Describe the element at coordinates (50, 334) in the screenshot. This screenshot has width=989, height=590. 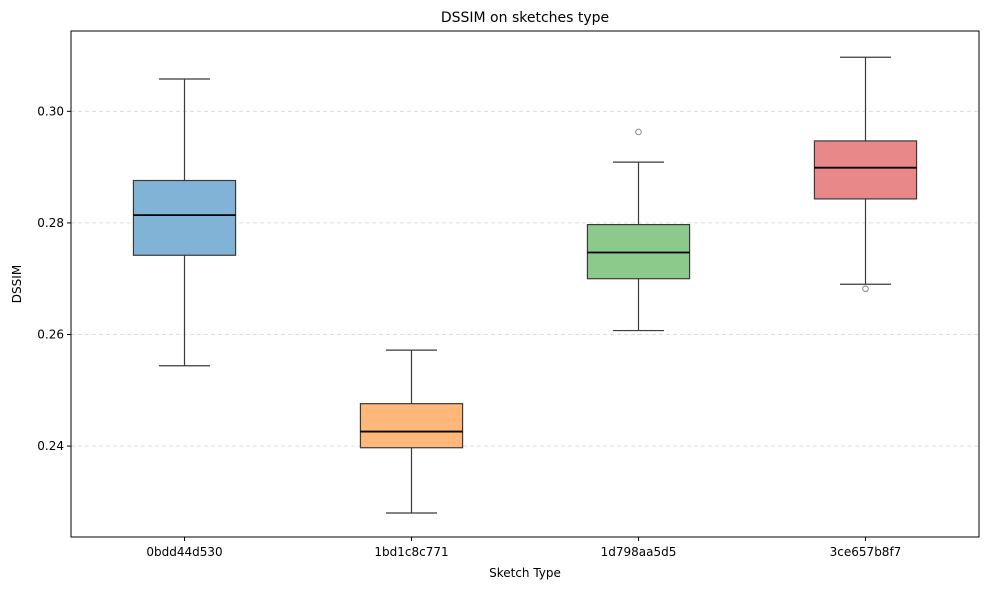
I see `y-tick-label: 0.26` at that location.